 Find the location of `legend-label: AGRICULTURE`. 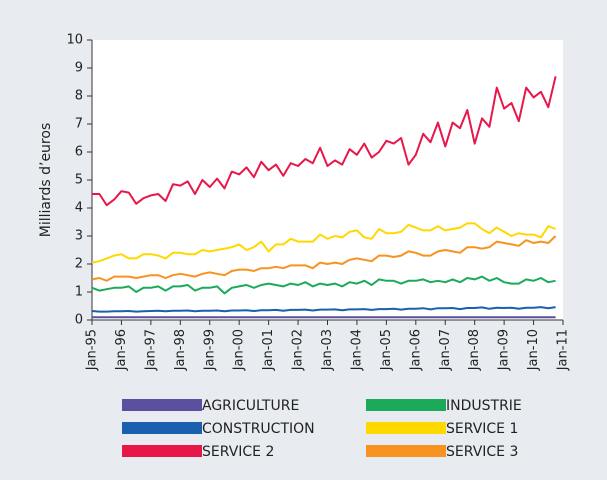

legend-label: AGRICULTURE is located at coordinates (250, 406).